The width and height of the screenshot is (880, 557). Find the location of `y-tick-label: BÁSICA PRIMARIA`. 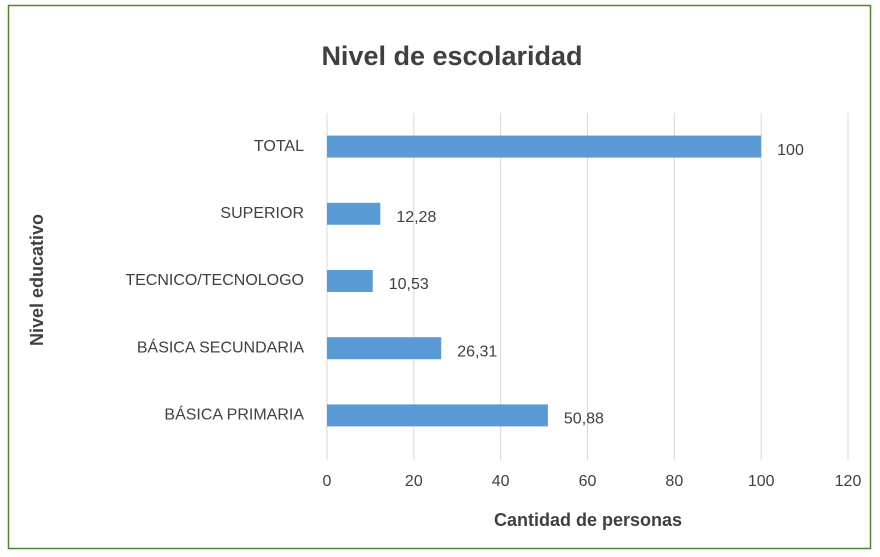

y-tick-label: BÁSICA PRIMARIA is located at coordinates (234, 414).